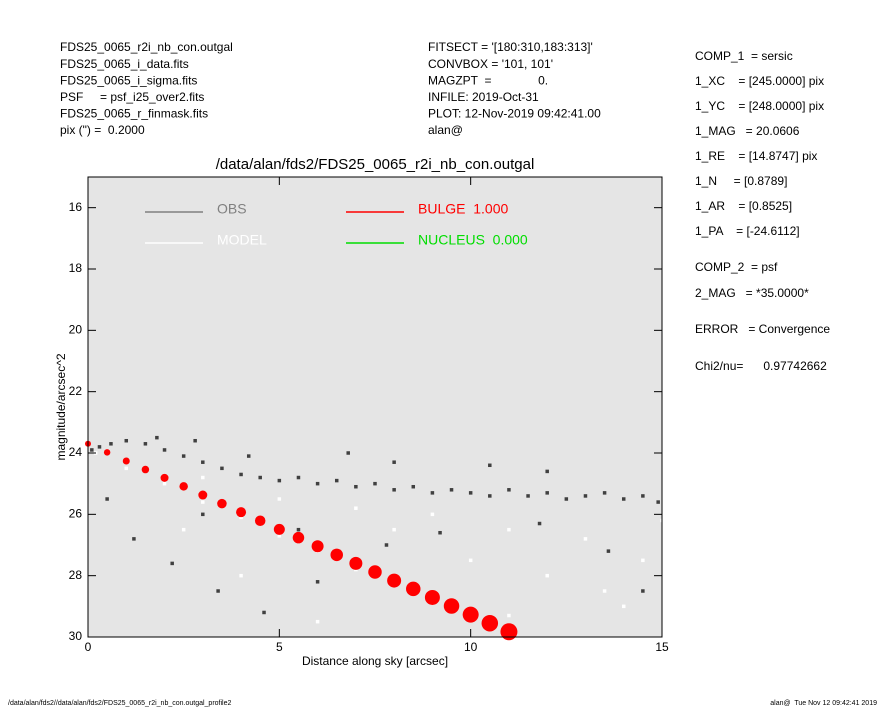 The width and height of the screenshot is (885, 708). What do you see at coordinates (76, 452) in the screenshot?
I see `y-tick-label: 24` at bounding box center [76, 452].